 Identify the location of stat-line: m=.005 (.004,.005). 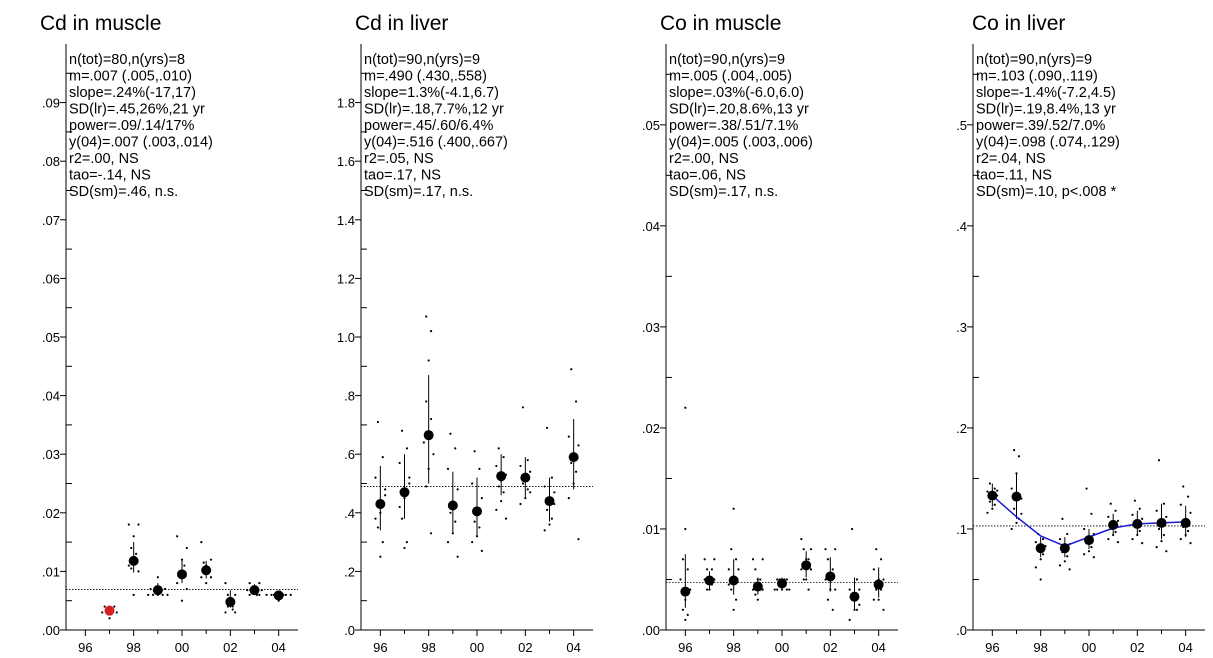
(730, 77).